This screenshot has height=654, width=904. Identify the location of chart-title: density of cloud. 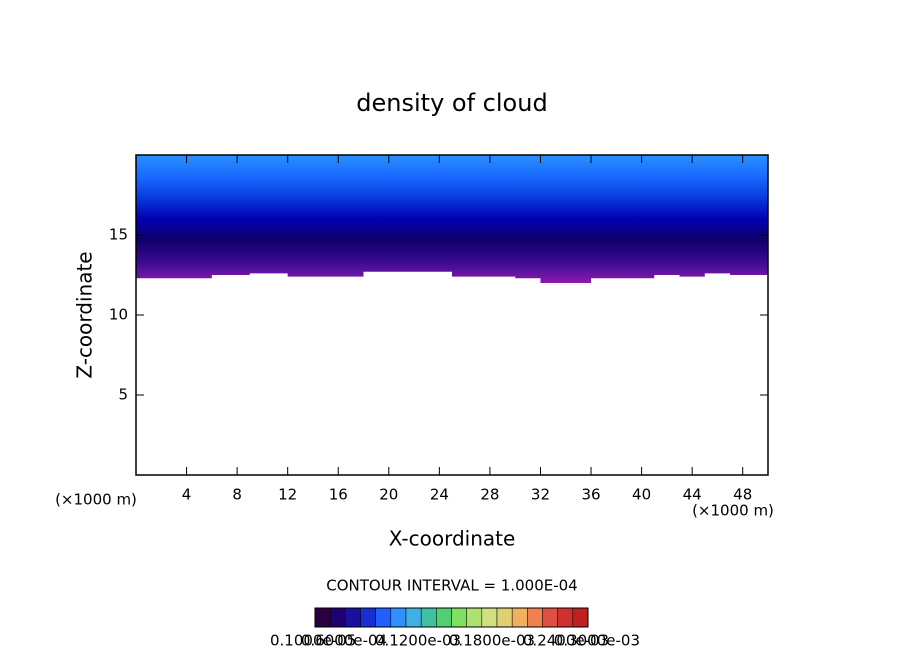
(451, 103).